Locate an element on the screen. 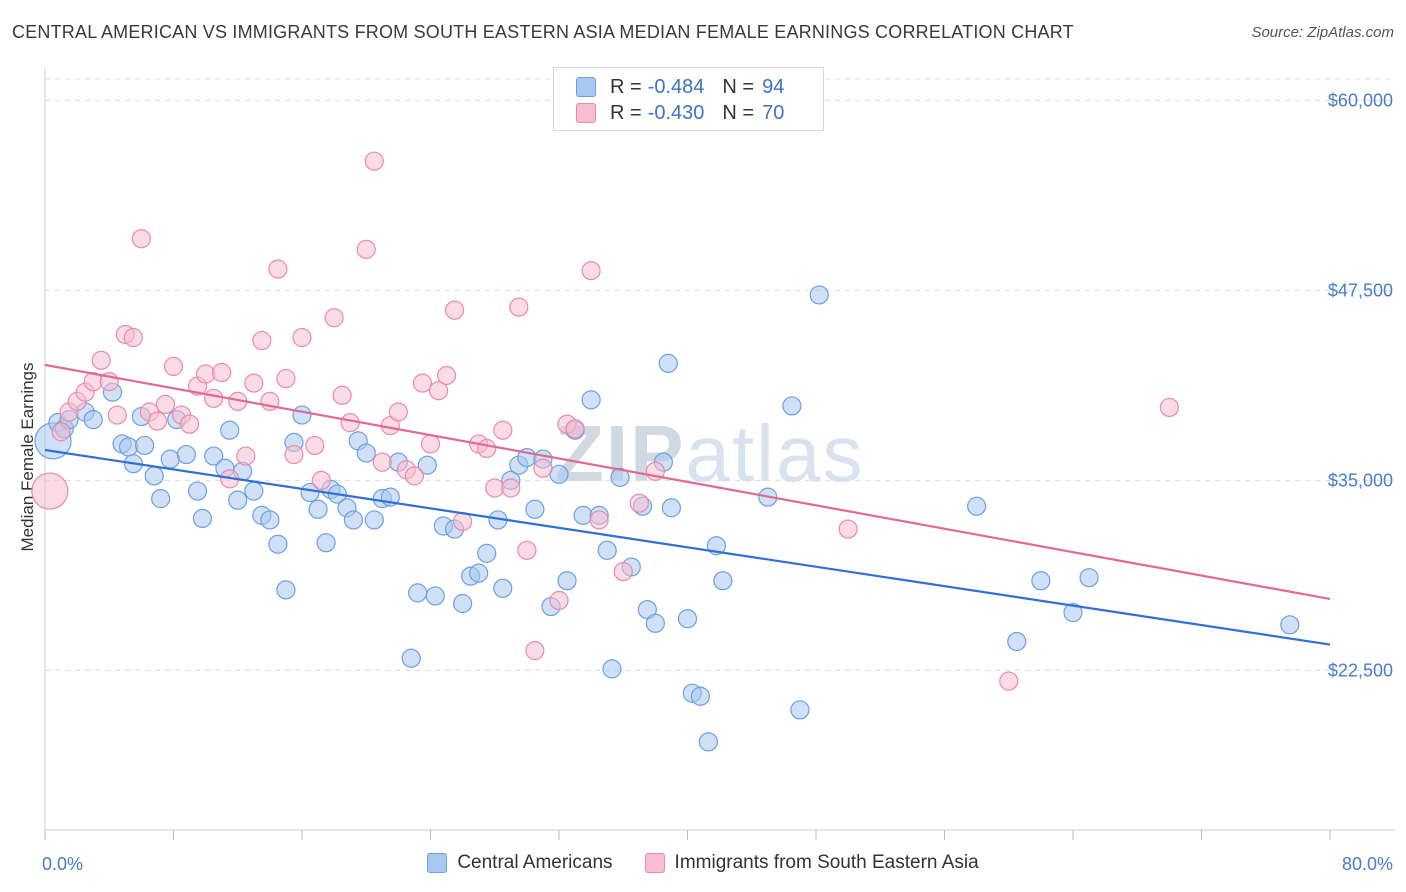 The height and width of the screenshot is (892, 1406). y-tick-label: $22,500 is located at coordinates (1360, 670).